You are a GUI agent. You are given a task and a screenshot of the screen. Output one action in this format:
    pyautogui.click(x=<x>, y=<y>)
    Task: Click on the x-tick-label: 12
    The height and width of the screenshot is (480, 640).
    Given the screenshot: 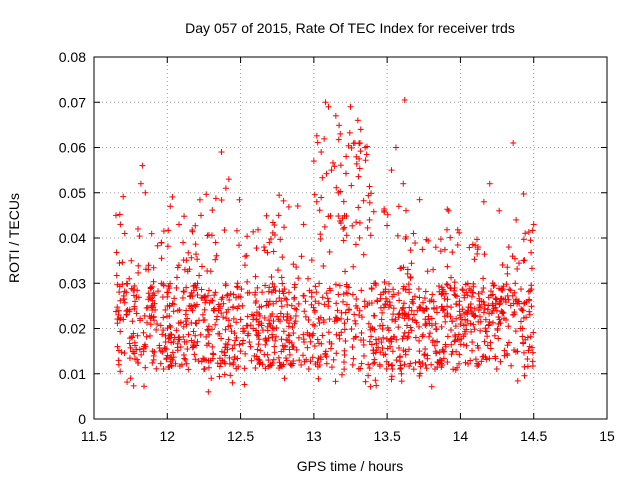 What is the action you would take?
    pyautogui.click(x=167, y=436)
    